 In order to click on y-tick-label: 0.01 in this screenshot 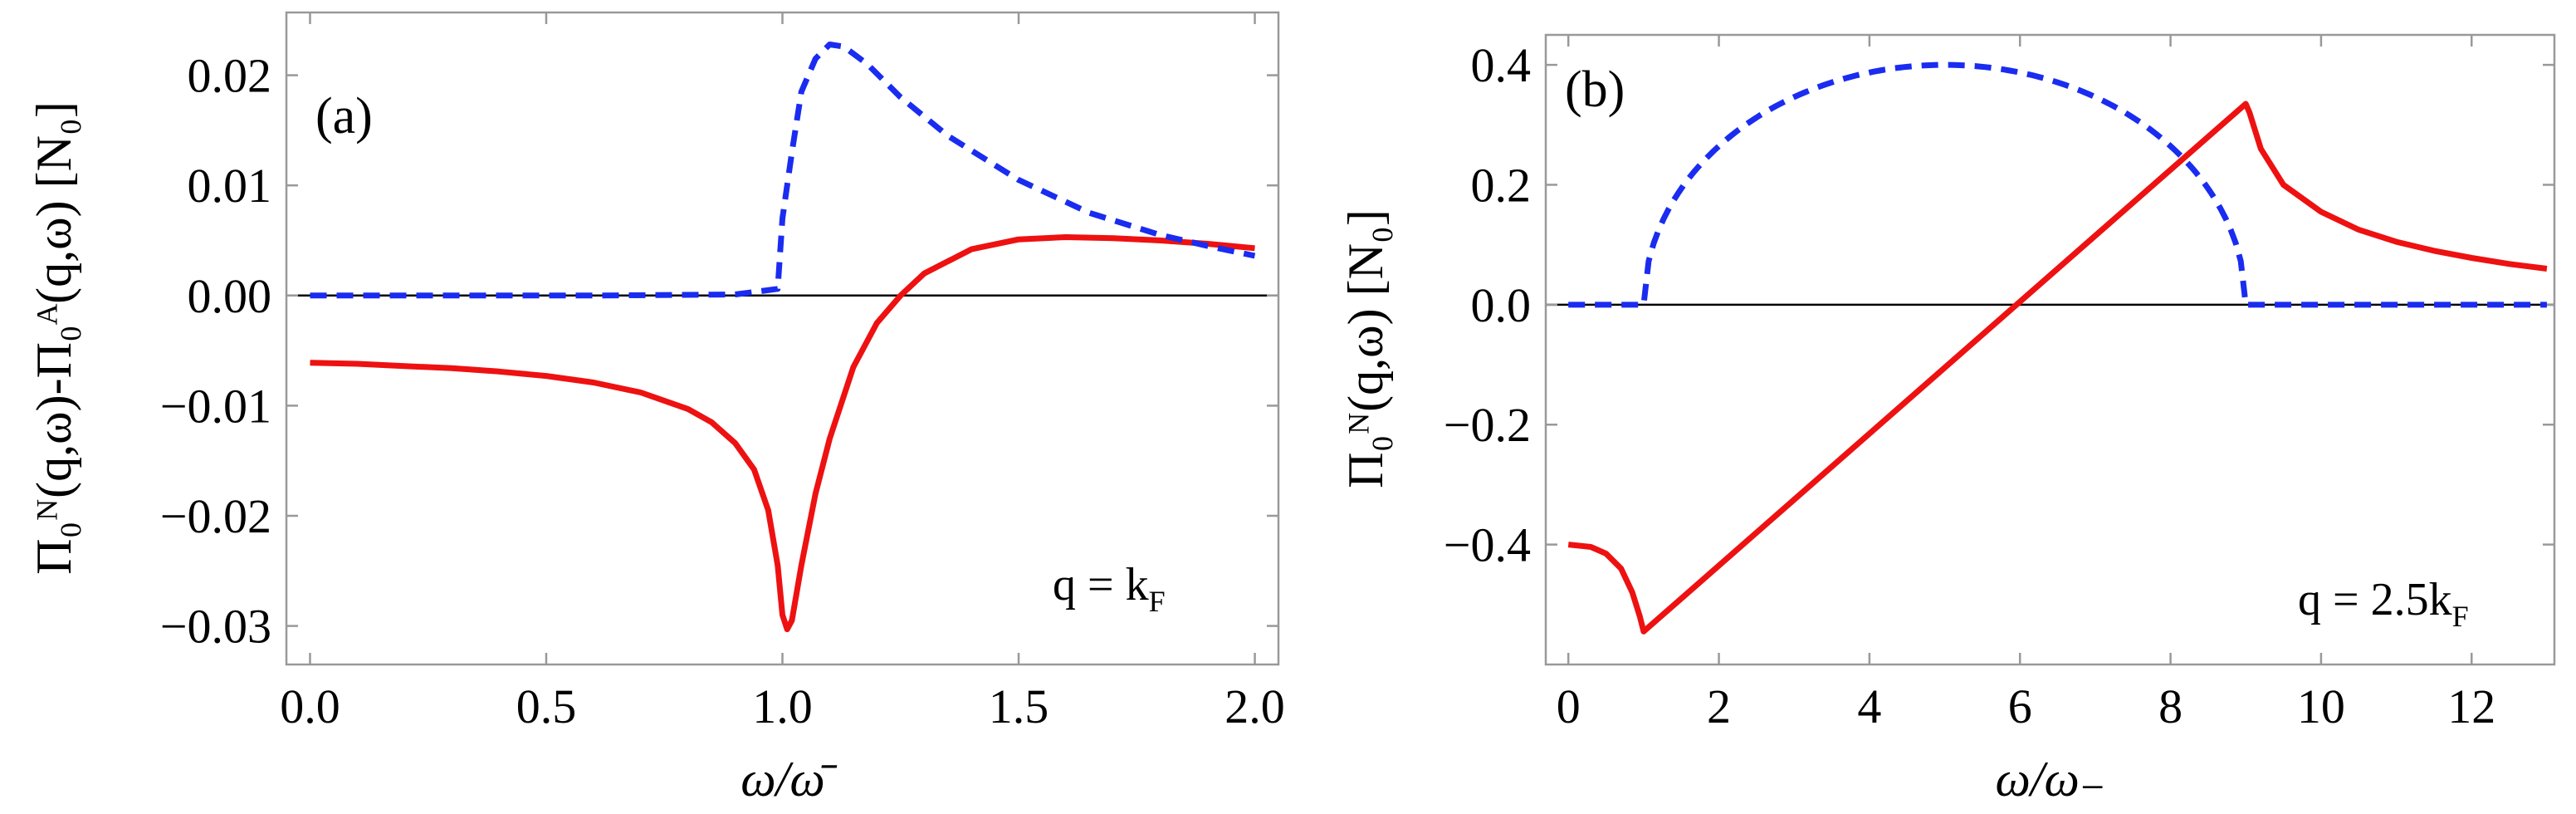, I will do `click(230, 186)`.